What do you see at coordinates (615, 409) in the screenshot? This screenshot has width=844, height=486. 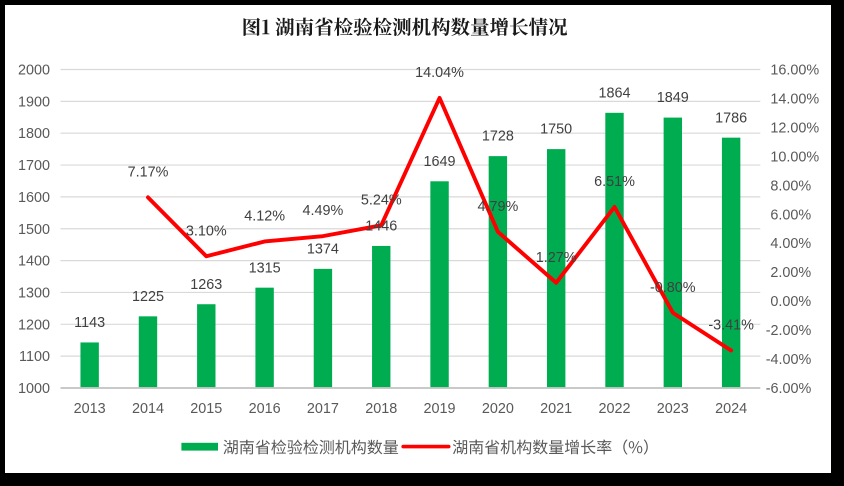 I see `svg-text: 2022` at bounding box center [615, 409].